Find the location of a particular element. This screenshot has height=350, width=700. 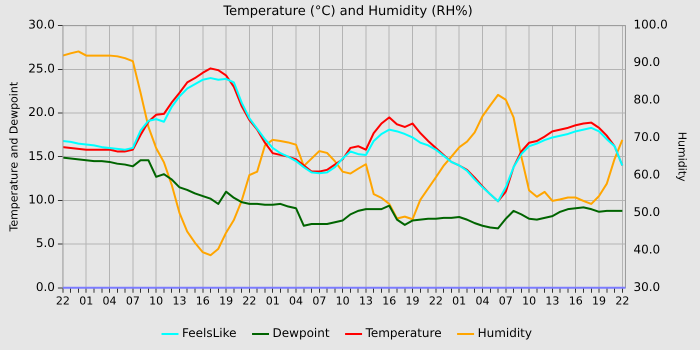

y-tick-label: 5.0 is located at coordinates (45, 243).